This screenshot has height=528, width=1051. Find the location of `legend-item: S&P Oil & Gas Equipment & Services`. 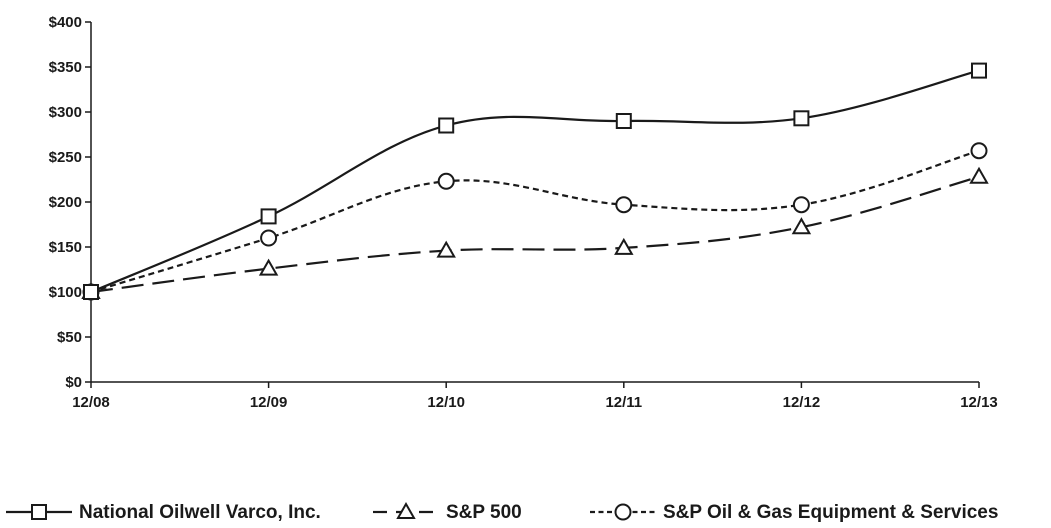

legend-item: S&P Oil & Gas Equipment & Services is located at coordinates (794, 512).